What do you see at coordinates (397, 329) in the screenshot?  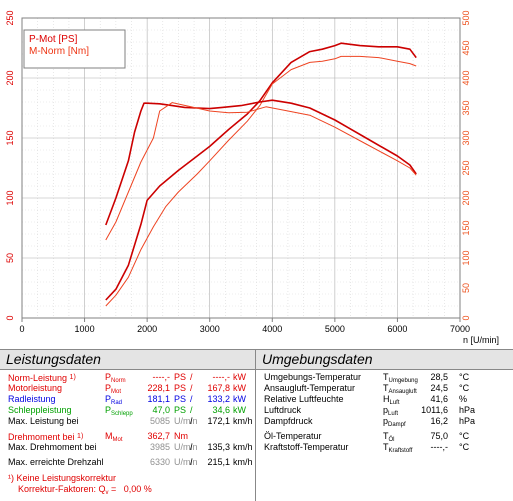 I see `x-tick-label: 6000` at bounding box center [397, 329].